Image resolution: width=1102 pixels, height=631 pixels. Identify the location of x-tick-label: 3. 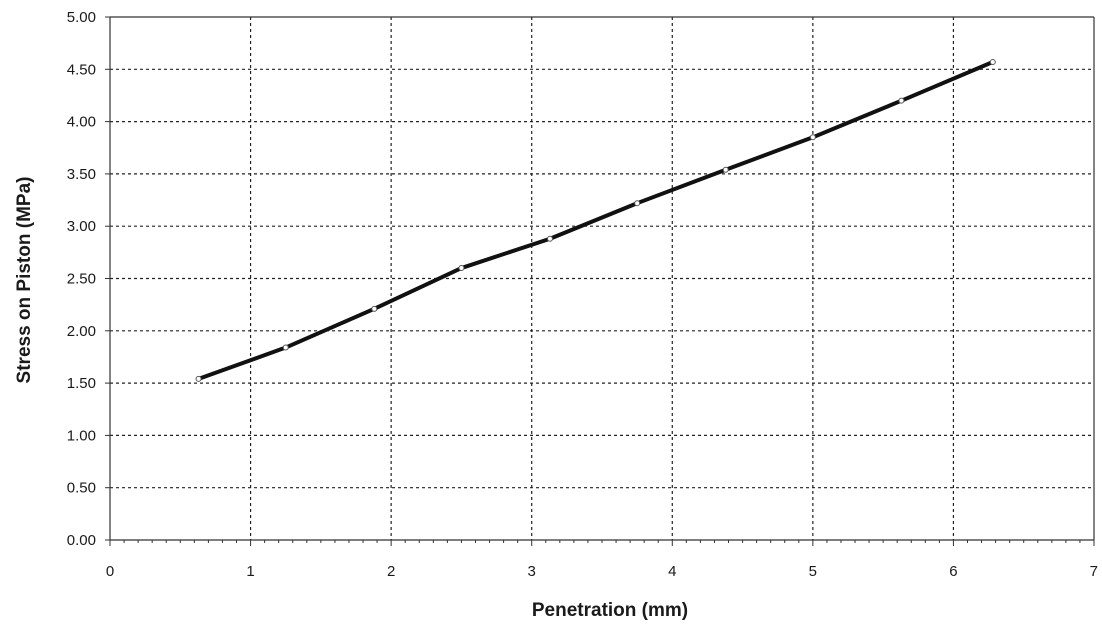
(532, 571).